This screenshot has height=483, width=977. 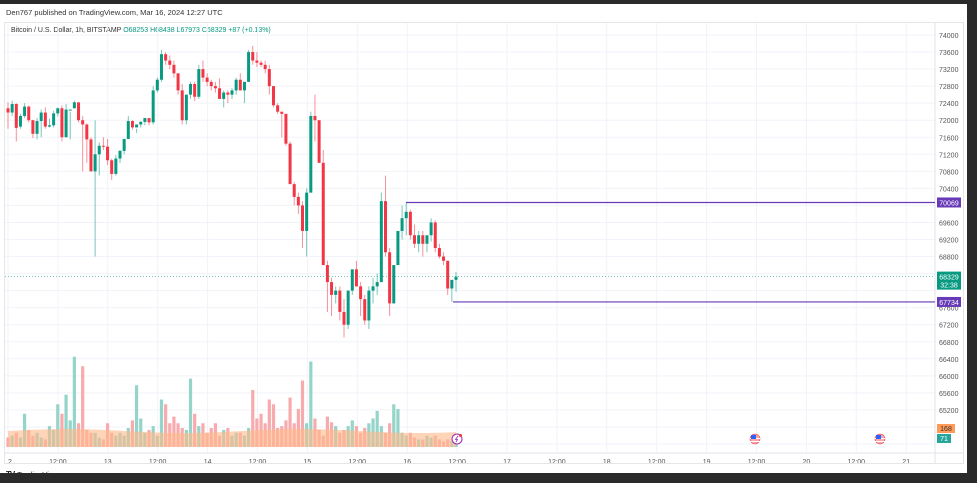 What do you see at coordinates (208, 461) in the screenshot?
I see `svg-text: 14` at bounding box center [208, 461].